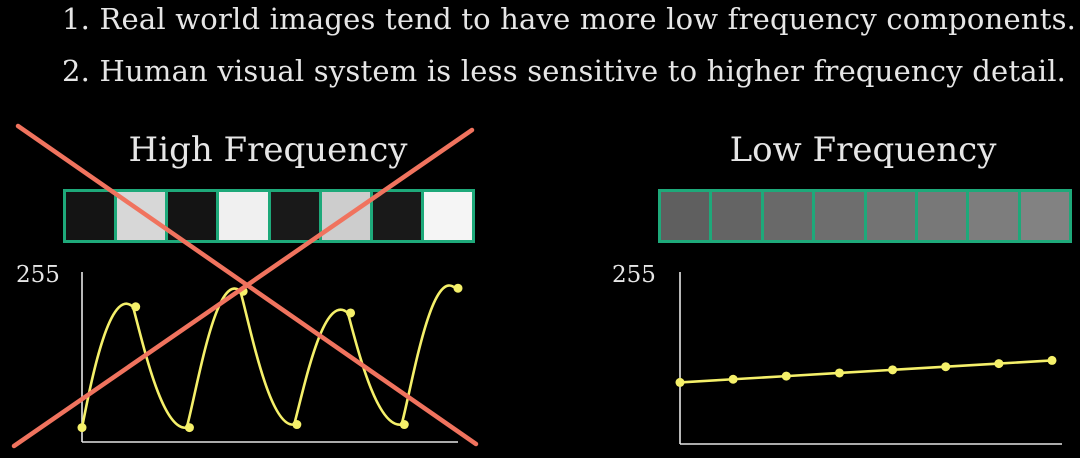  I want to click on low-frequency-title: Low Frequency, so click(863, 150).